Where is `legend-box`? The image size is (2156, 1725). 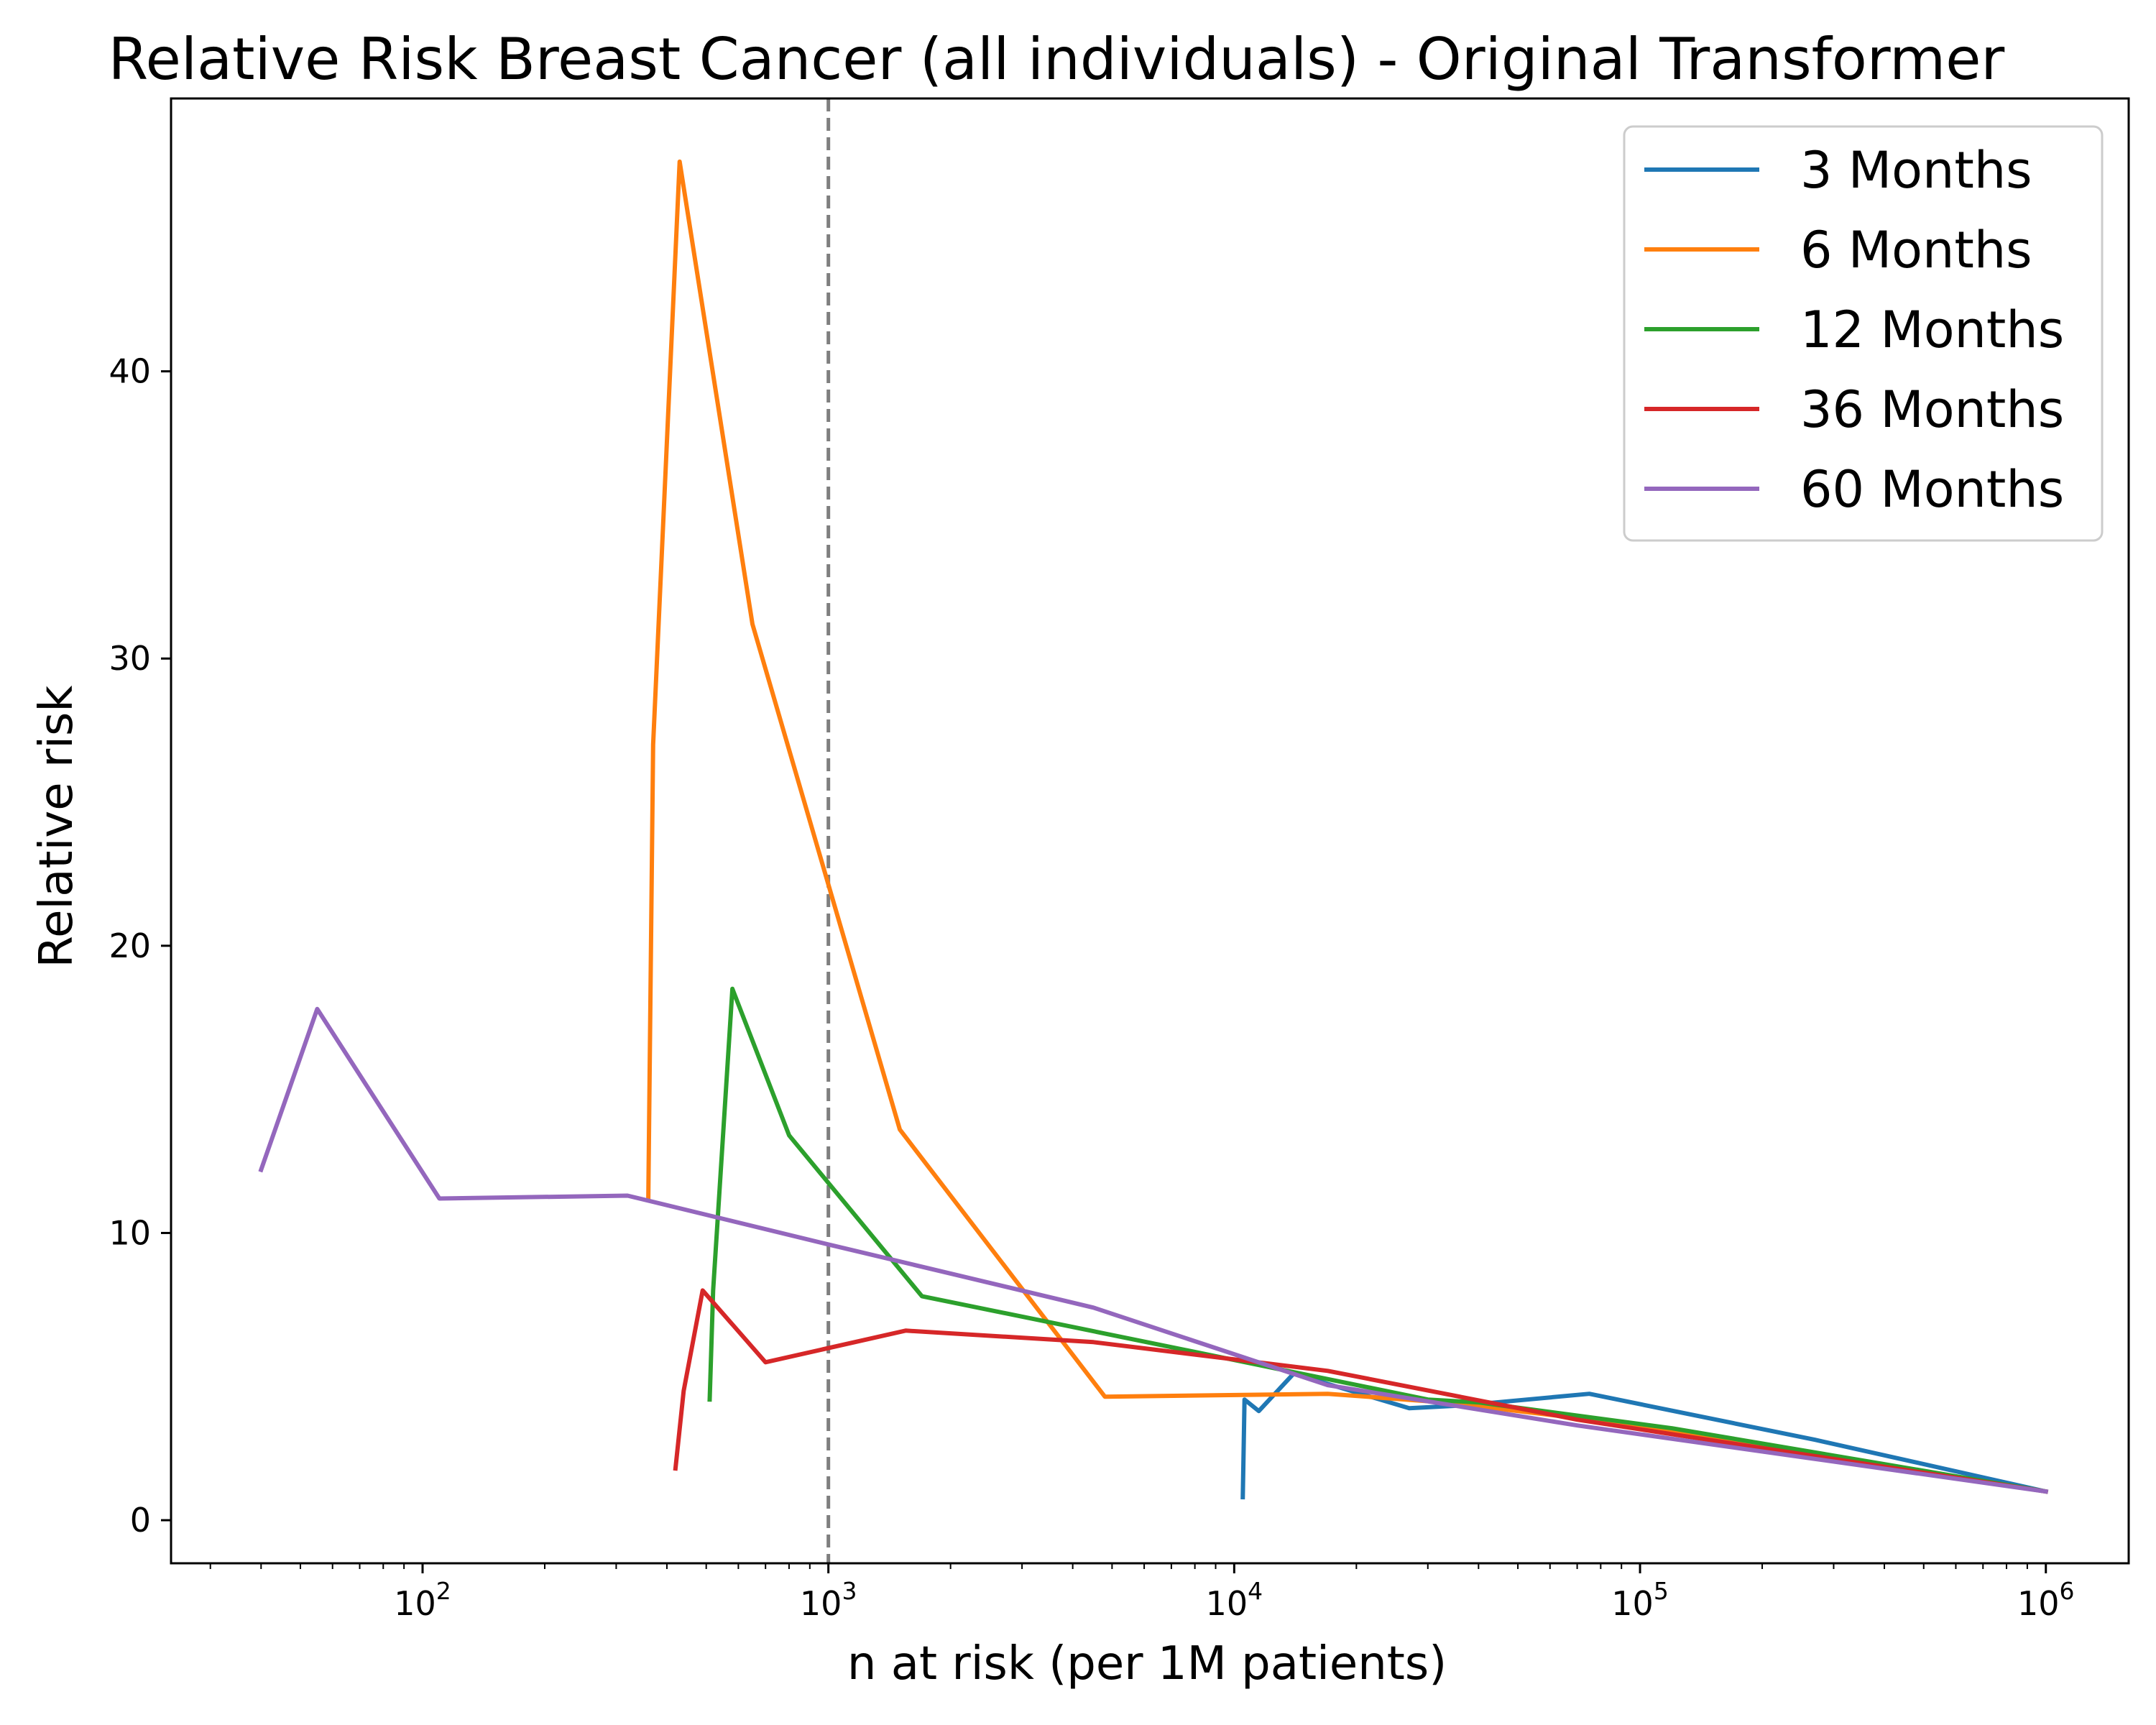
legend-box is located at coordinates (1864, 333).